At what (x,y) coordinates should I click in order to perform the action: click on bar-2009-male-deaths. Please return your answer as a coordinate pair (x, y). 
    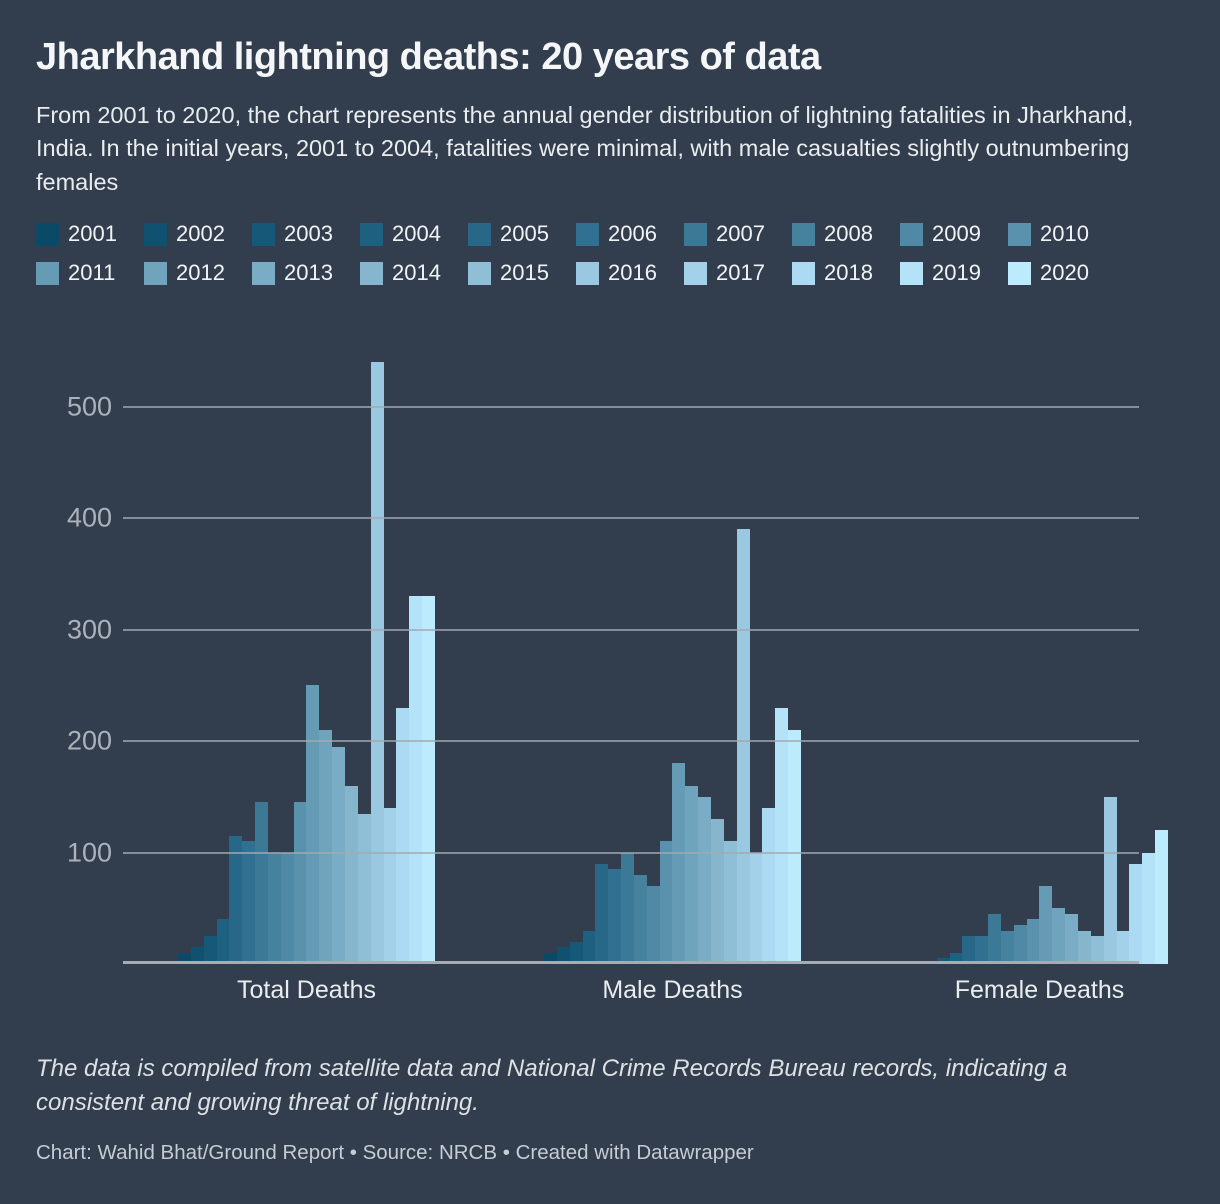
    Looking at the image, I should click on (653, 925).